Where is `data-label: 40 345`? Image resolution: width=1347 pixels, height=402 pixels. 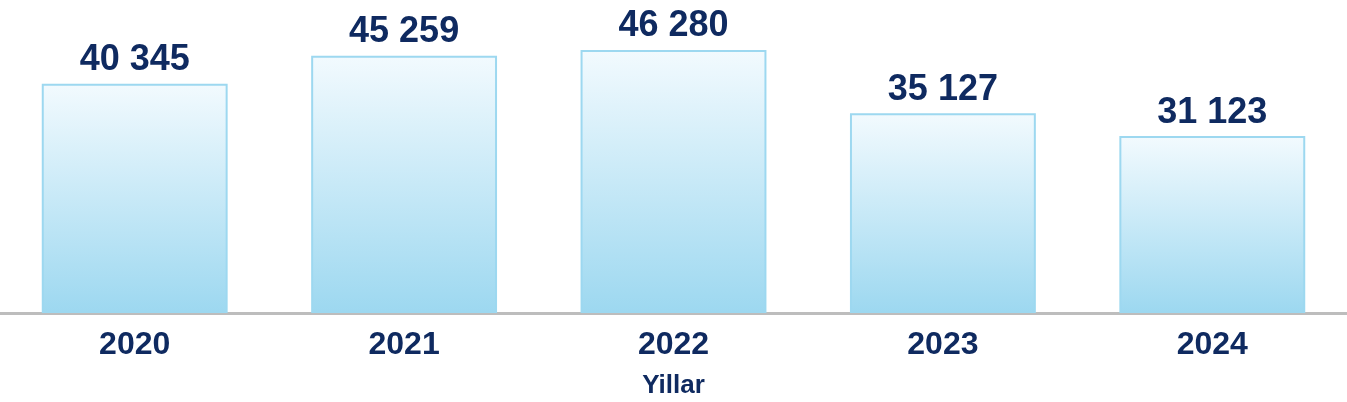
data-label: 40 345 is located at coordinates (134, 58).